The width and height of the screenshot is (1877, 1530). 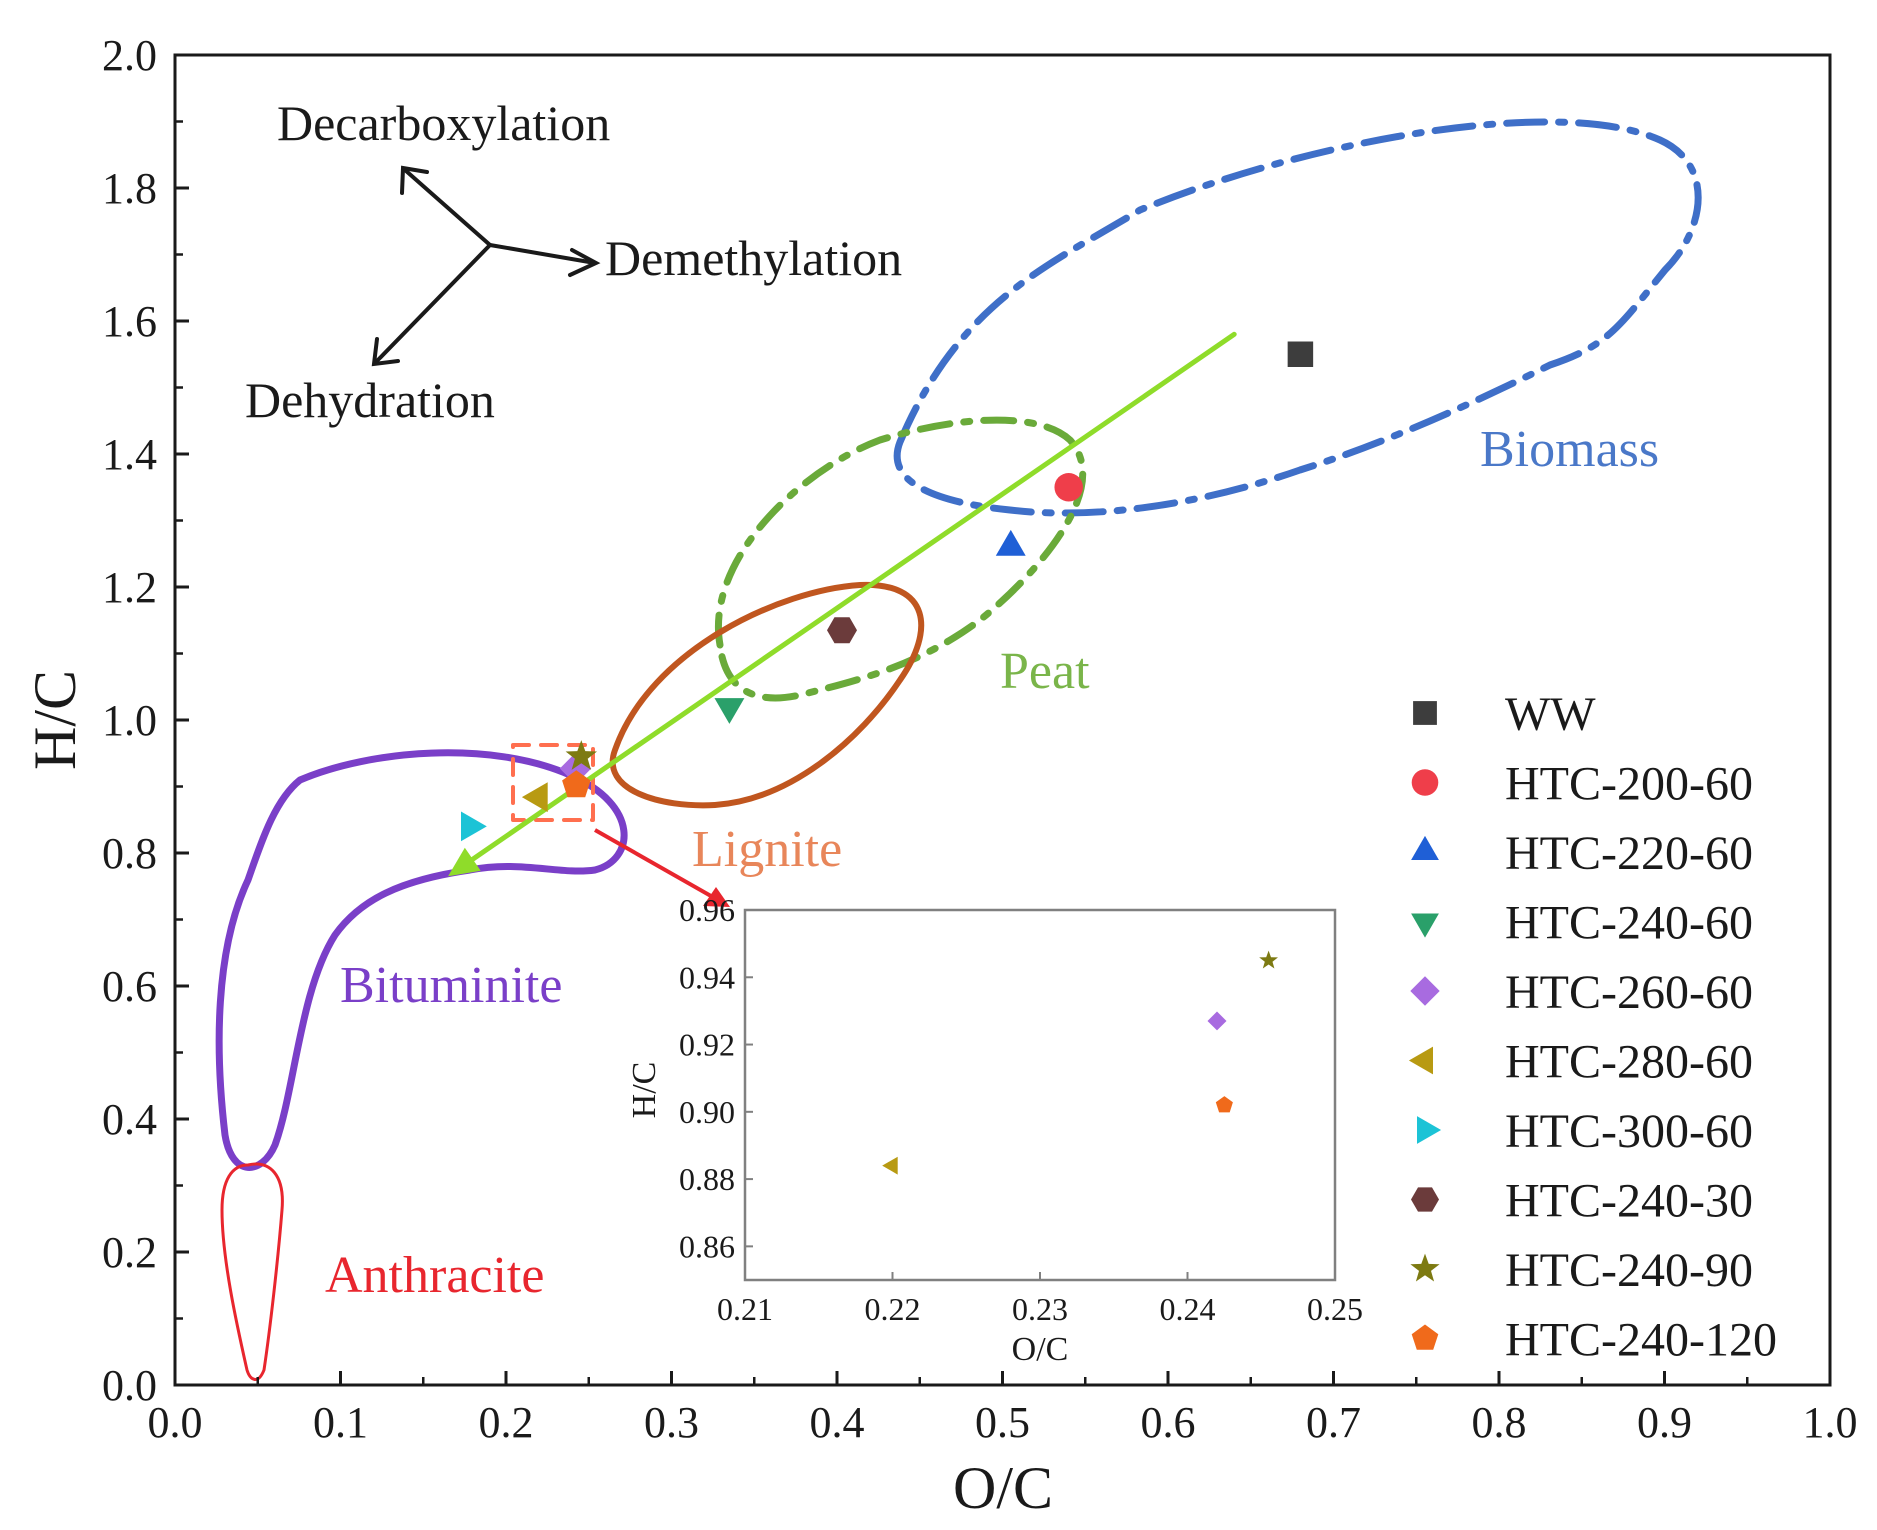 I want to click on legend-label: HTC-220-60, so click(x=1629, y=853).